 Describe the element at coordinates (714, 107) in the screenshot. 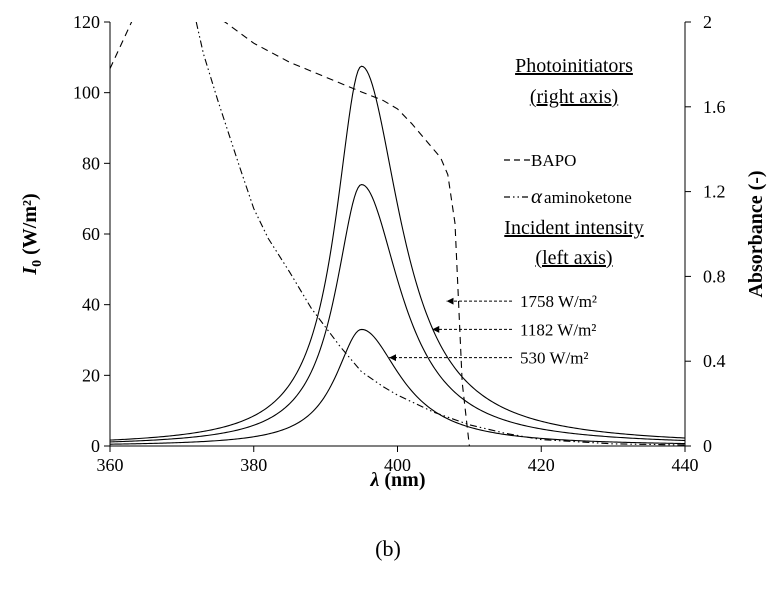

I see `y2-tick-label: 1.6` at that location.